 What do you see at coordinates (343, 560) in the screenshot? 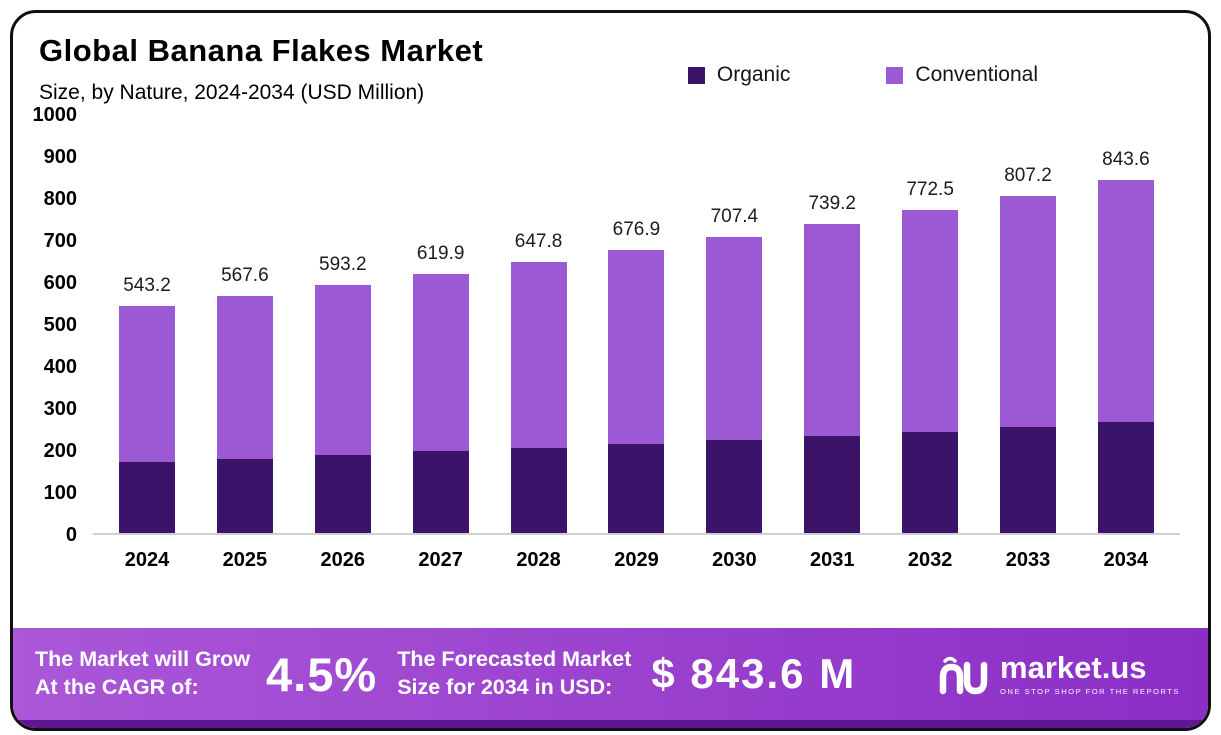
I see `x-tick-label: 2026` at bounding box center [343, 560].